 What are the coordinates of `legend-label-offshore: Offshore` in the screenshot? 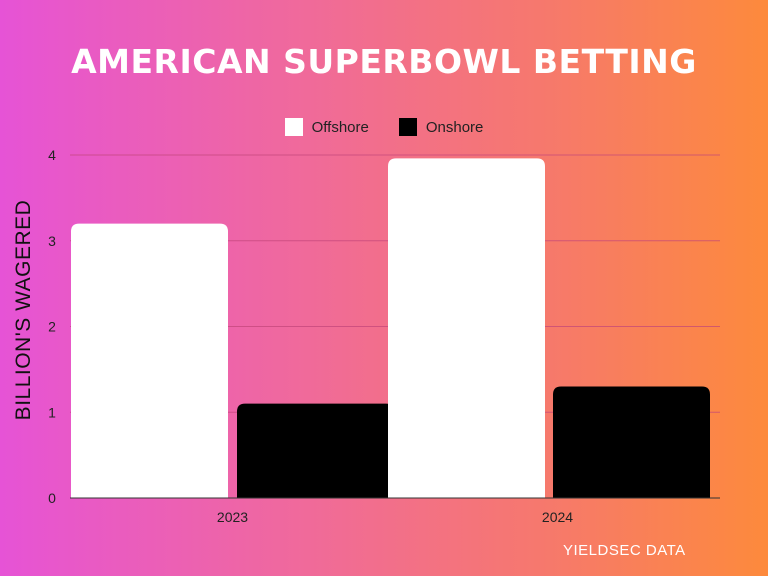 It's located at (340, 127).